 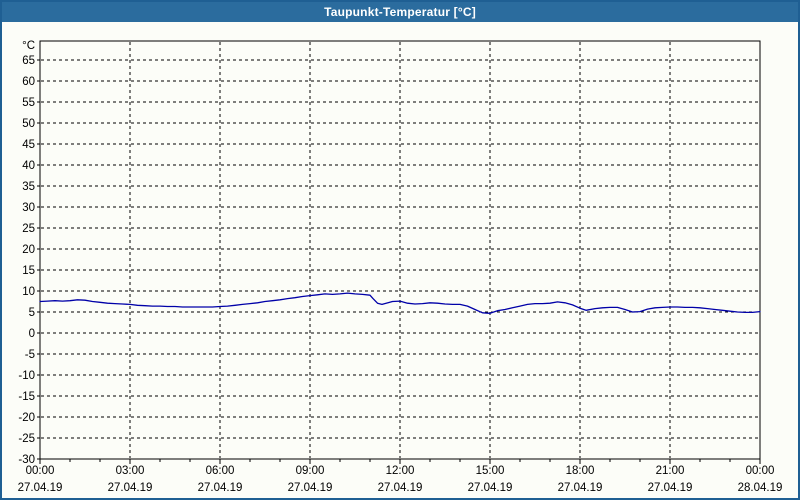 I want to click on window-titlebar: Taupunkt-Temperatur [°C], so click(x=400, y=12).